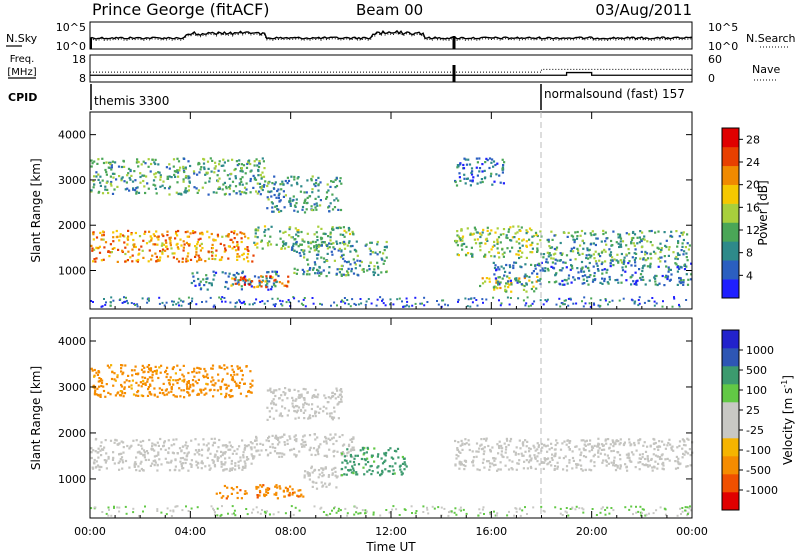 The height and width of the screenshot is (554, 800). Describe the element at coordinates (730, 420) in the screenshot. I see `velocity-colorbar-frame` at that location.